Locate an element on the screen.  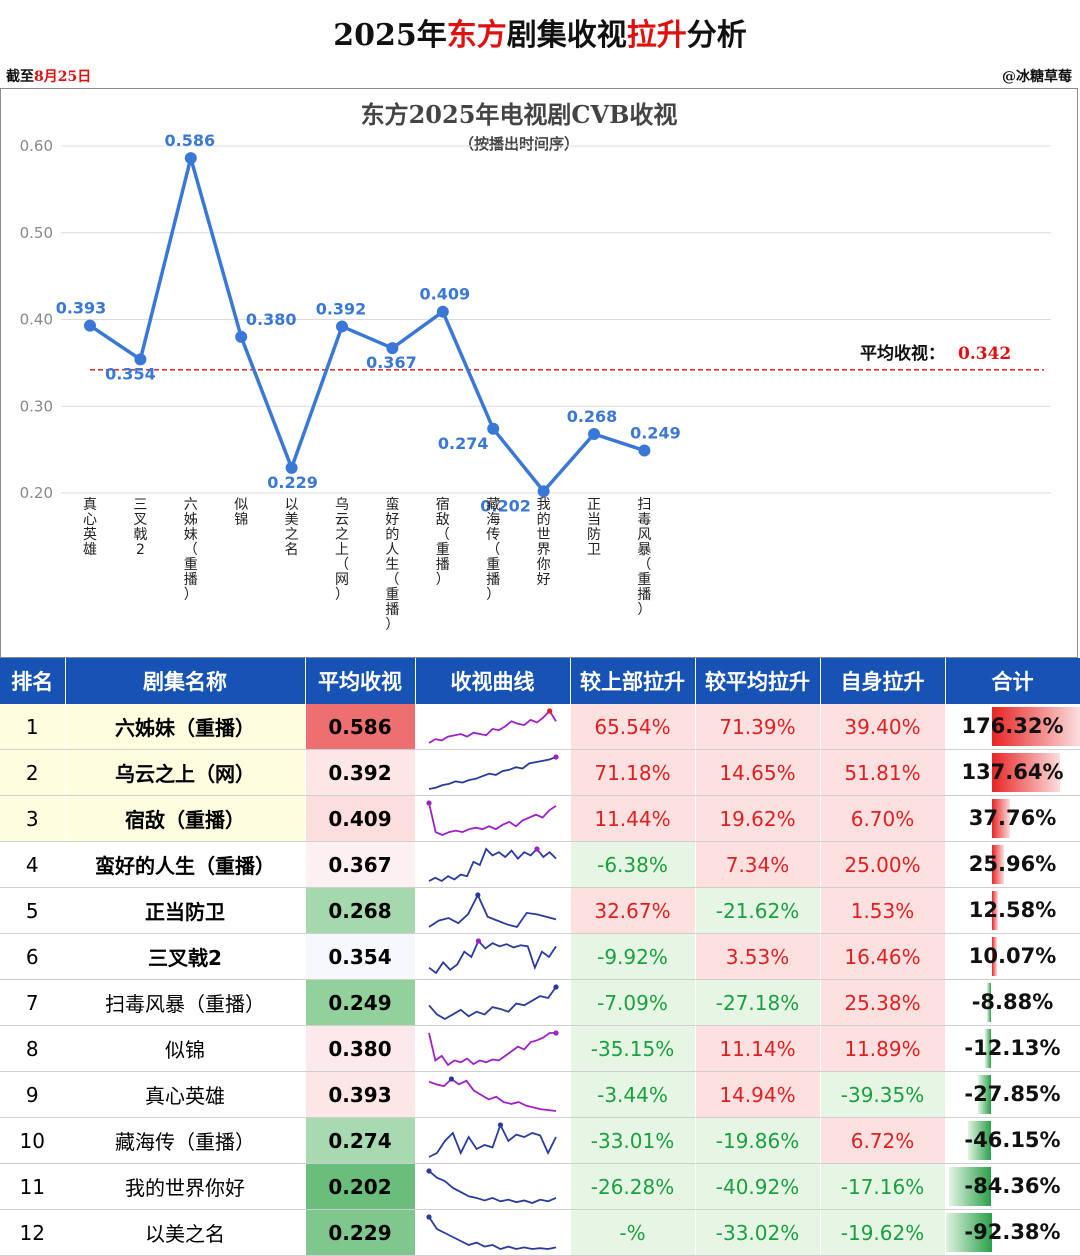
x-tick-label: 六姊妹（重播） is located at coordinates (191, 550).